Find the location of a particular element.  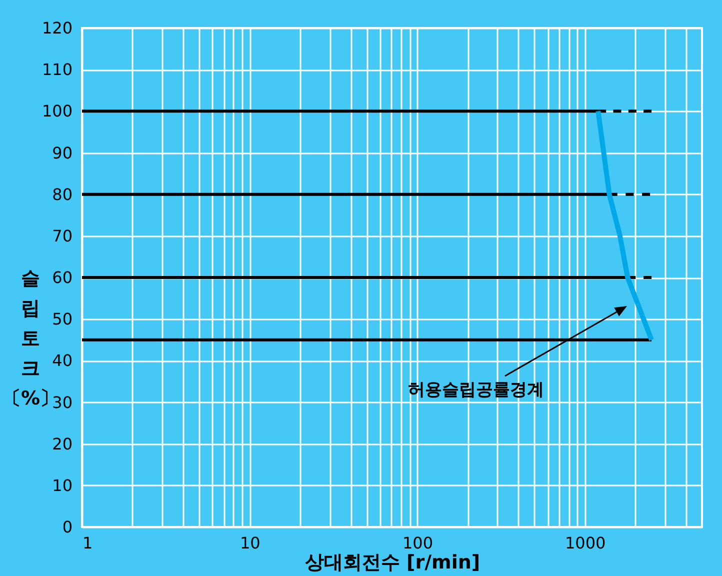

y-tick-label: 100 is located at coordinates (57, 111).